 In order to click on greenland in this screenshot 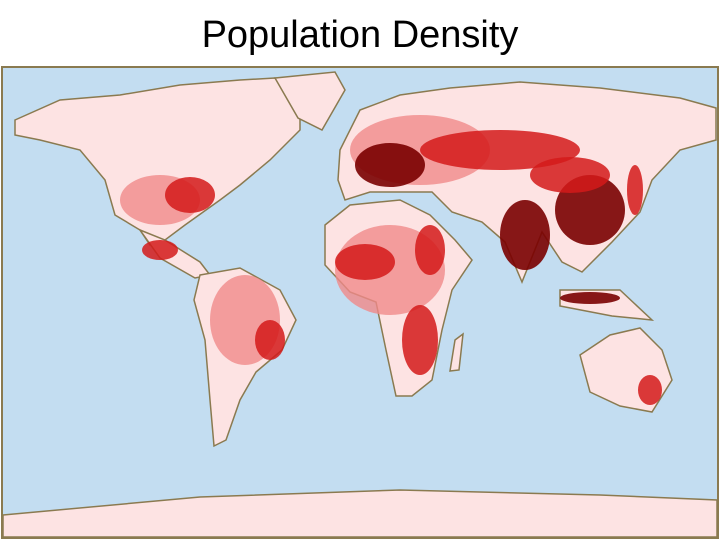, I will do `click(309, 101)`.